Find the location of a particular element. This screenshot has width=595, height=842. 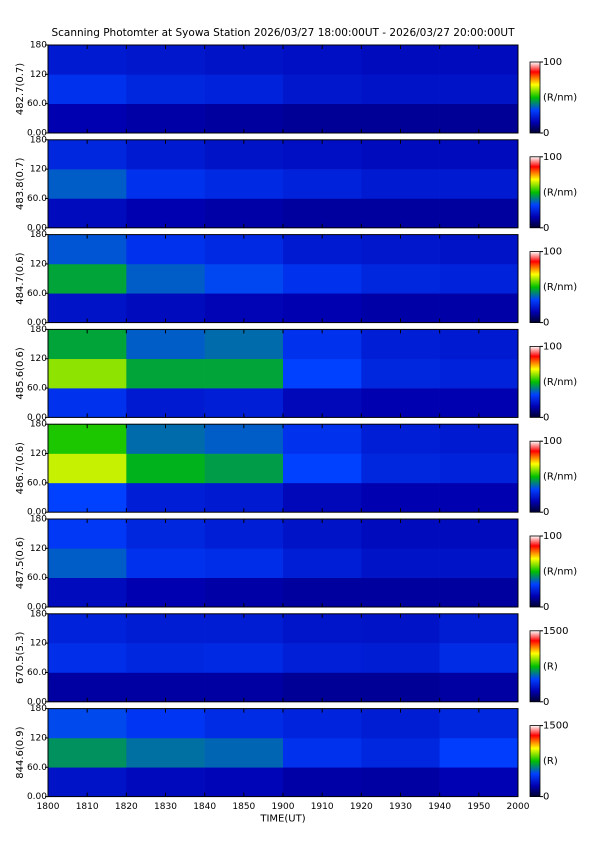

y-axis-label: 483.8(0.7) is located at coordinates (20, 184).